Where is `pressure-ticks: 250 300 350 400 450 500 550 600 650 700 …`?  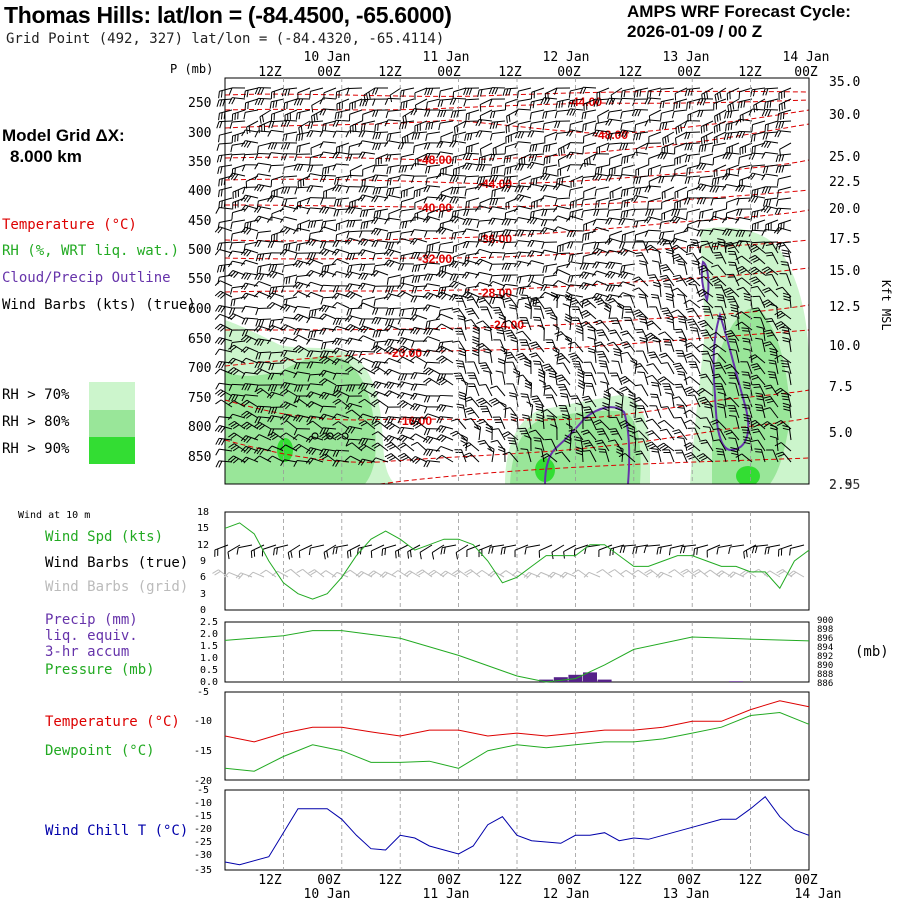 pressure-ticks: 250 300 350 400 450 500 550 600 650 700 … is located at coordinates (199, 280).